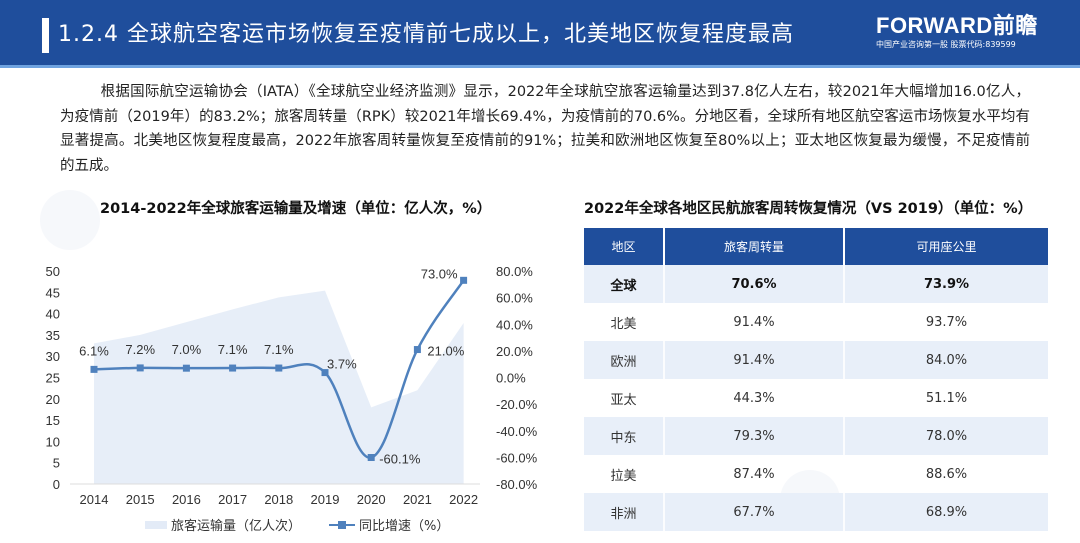 The height and width of the screenshot is (543, 1080). I want to click on table-row: 欧洲 91.4% 84.0%, so click(816, 360).